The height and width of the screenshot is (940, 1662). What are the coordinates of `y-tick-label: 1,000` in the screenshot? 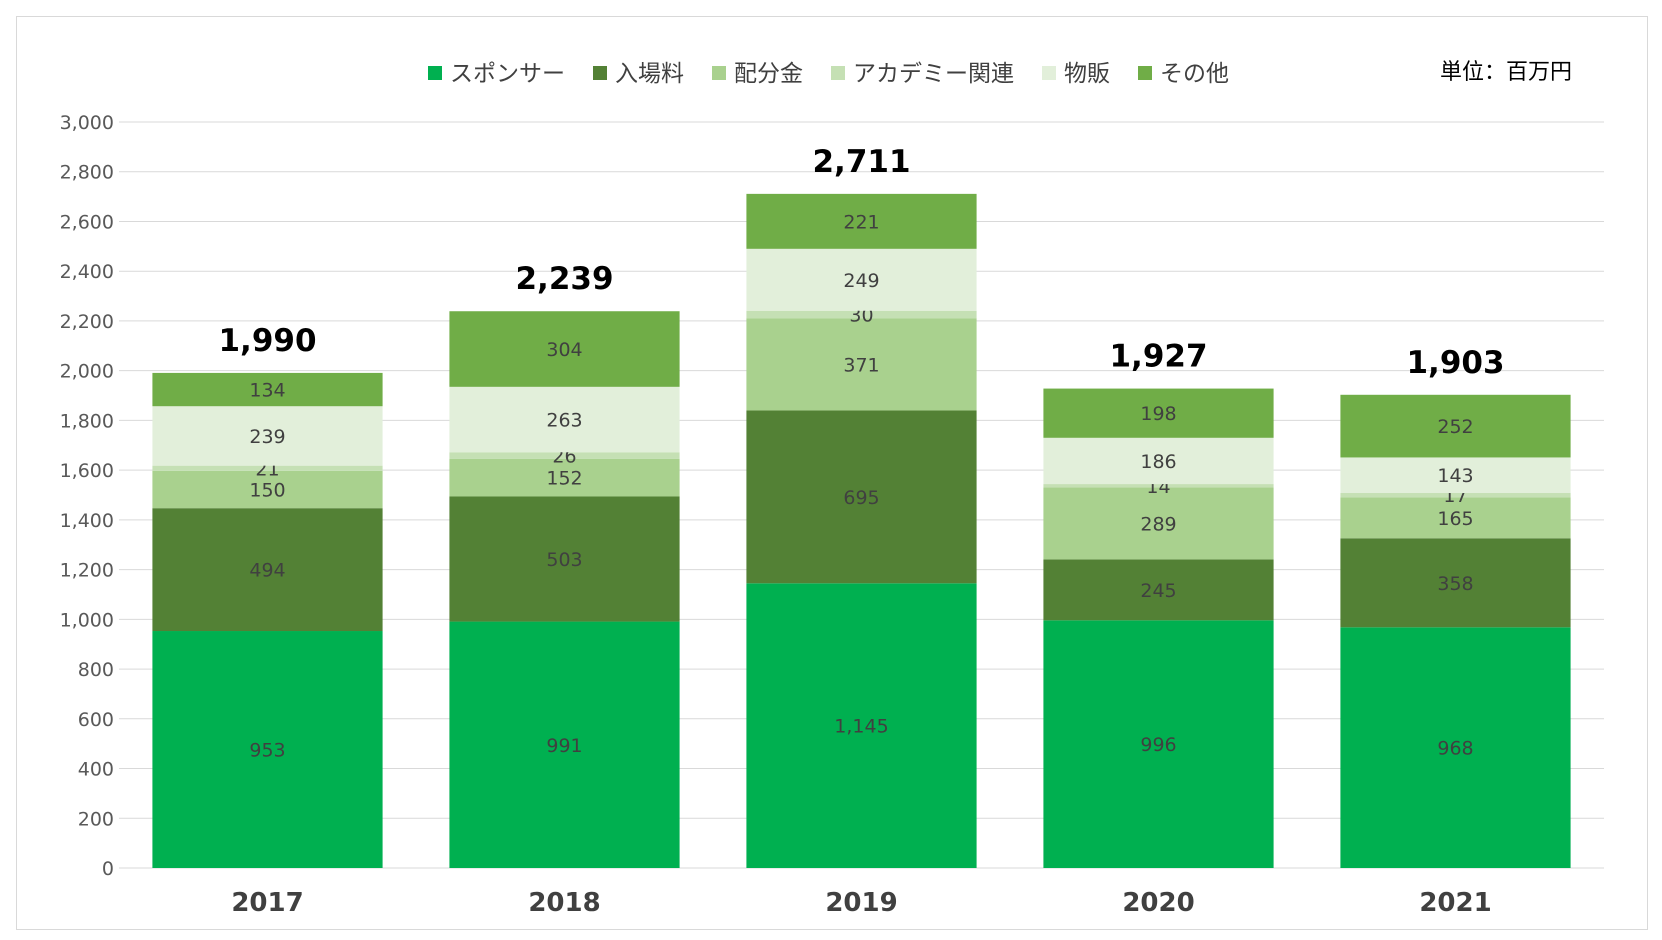 It's located at (87, 620).